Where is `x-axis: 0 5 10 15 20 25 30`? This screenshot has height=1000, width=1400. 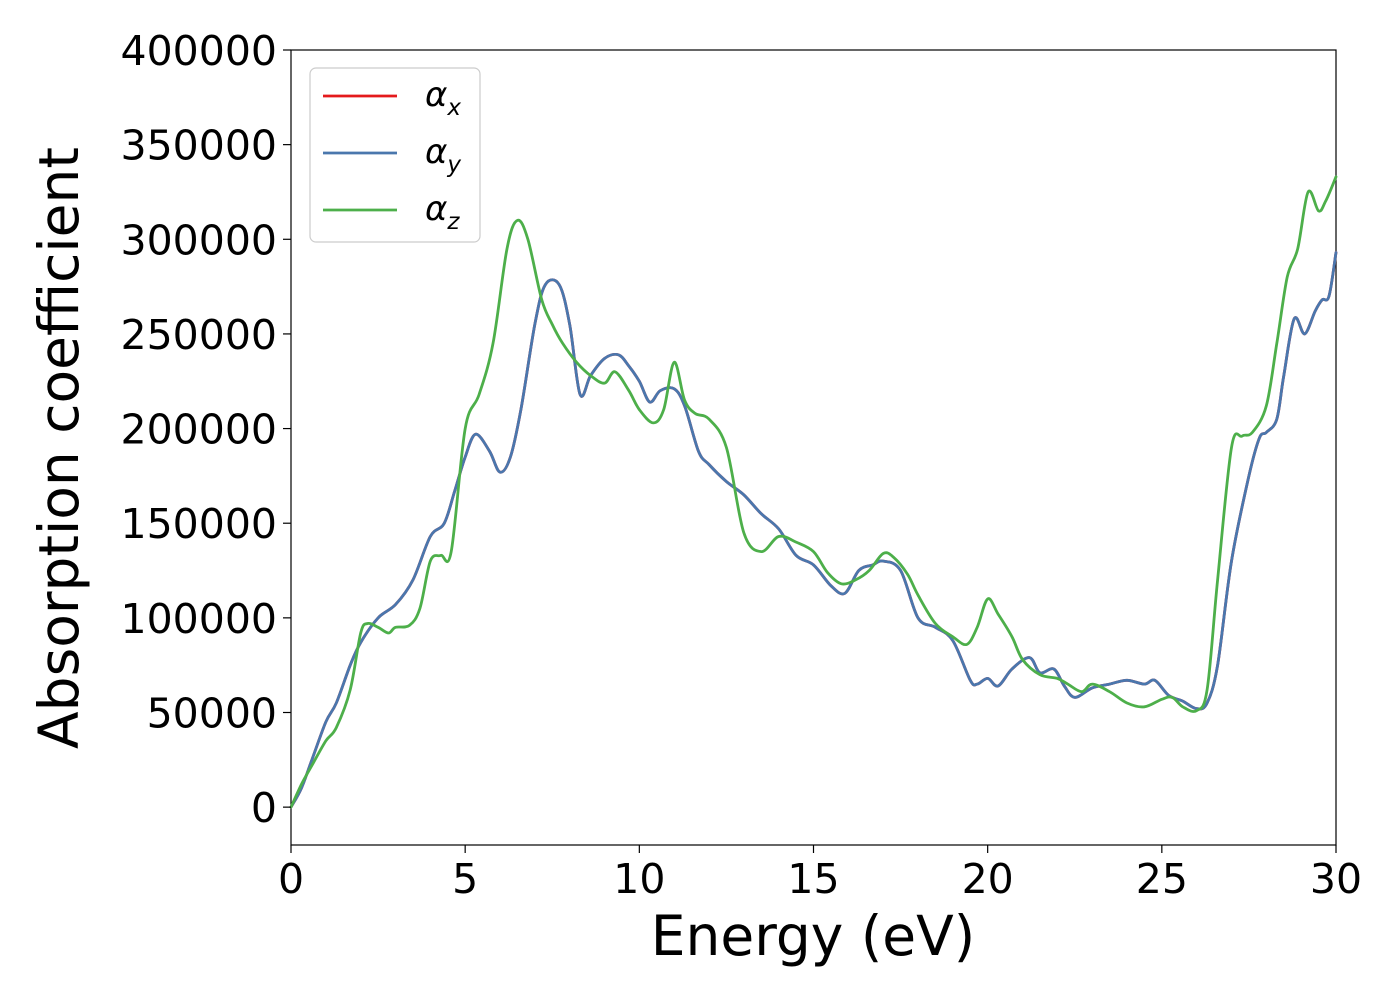
x-axis: 0 5 10 15 20 25 30 is located at coordinates (820, 874).